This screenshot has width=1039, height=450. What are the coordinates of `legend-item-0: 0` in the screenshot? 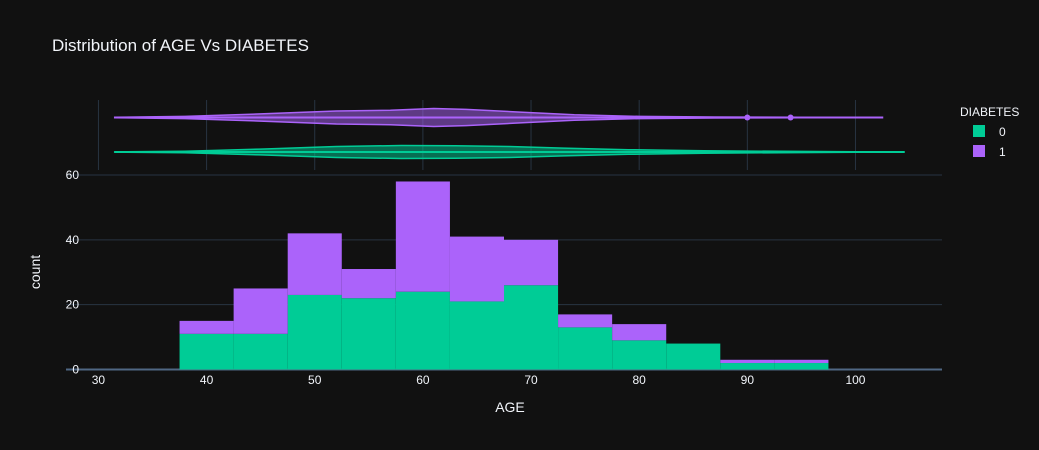 It's located at (989, 132).